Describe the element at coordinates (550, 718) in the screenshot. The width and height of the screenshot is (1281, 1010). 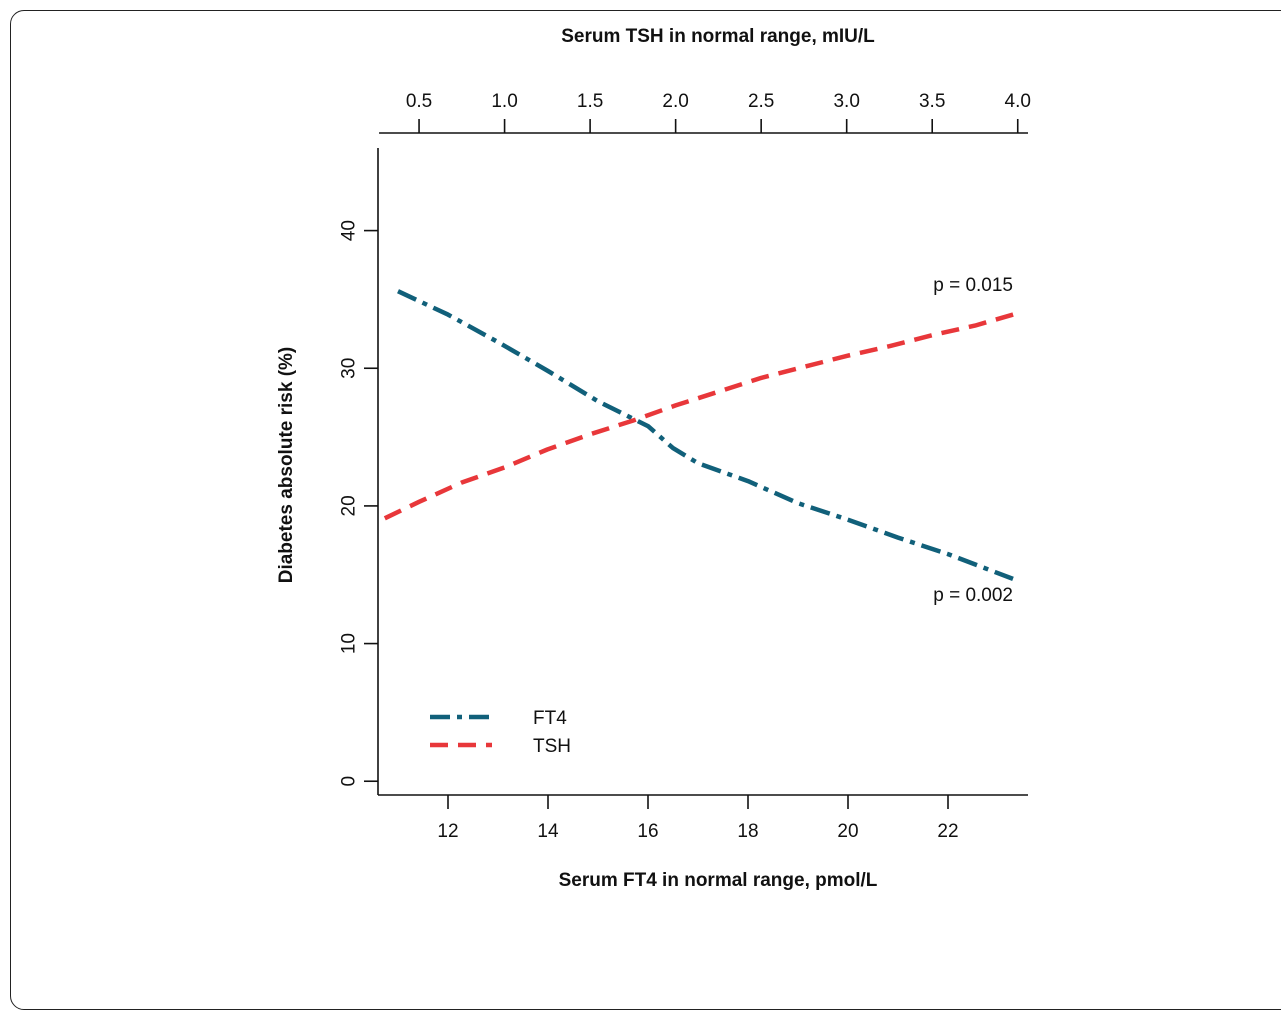
I see `legend-label-ft4: FT4` at that location.